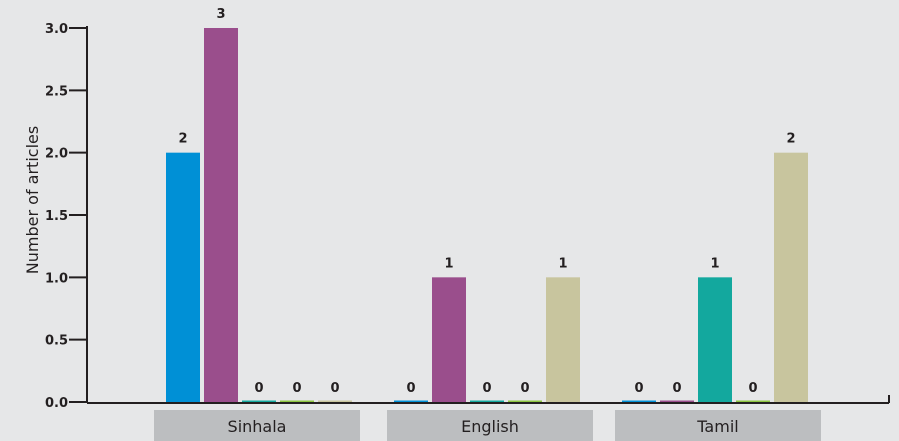  I want to click on category-band-english, so click(490, 425).